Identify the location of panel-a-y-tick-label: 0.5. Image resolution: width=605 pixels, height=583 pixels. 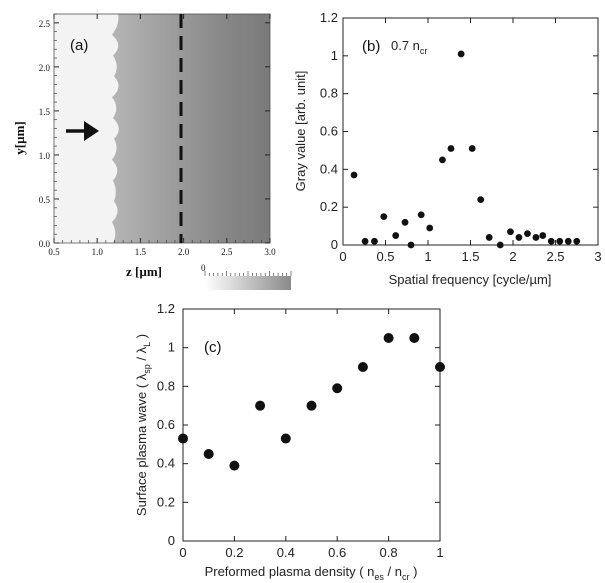
(45, 200).